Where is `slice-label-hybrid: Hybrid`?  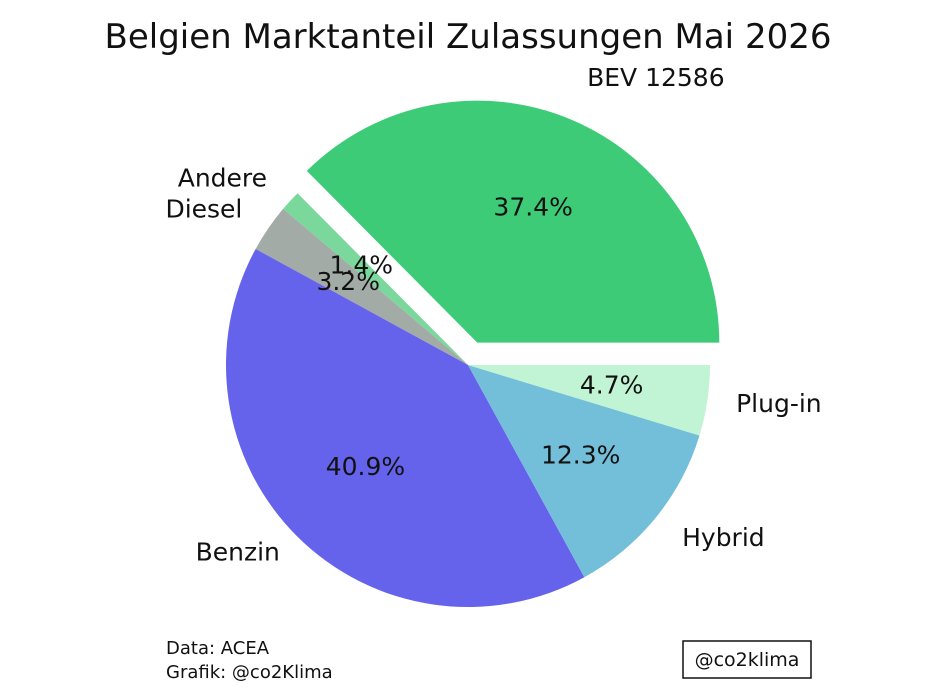
slice-label-hybrid: Hybrid is located at coordinates (723, 537).